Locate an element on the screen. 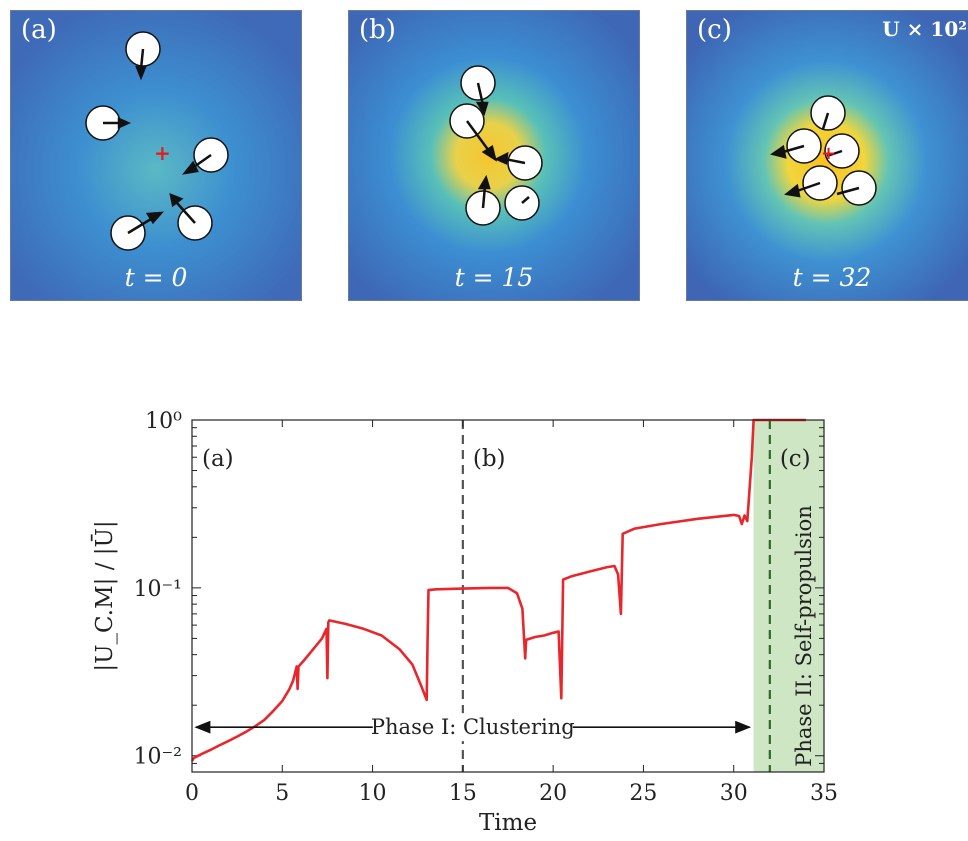 Image resolution: width=968 pixels, height=841 pixels. velocity-scale-label: U × 10² is located at coordinates (924, 29).